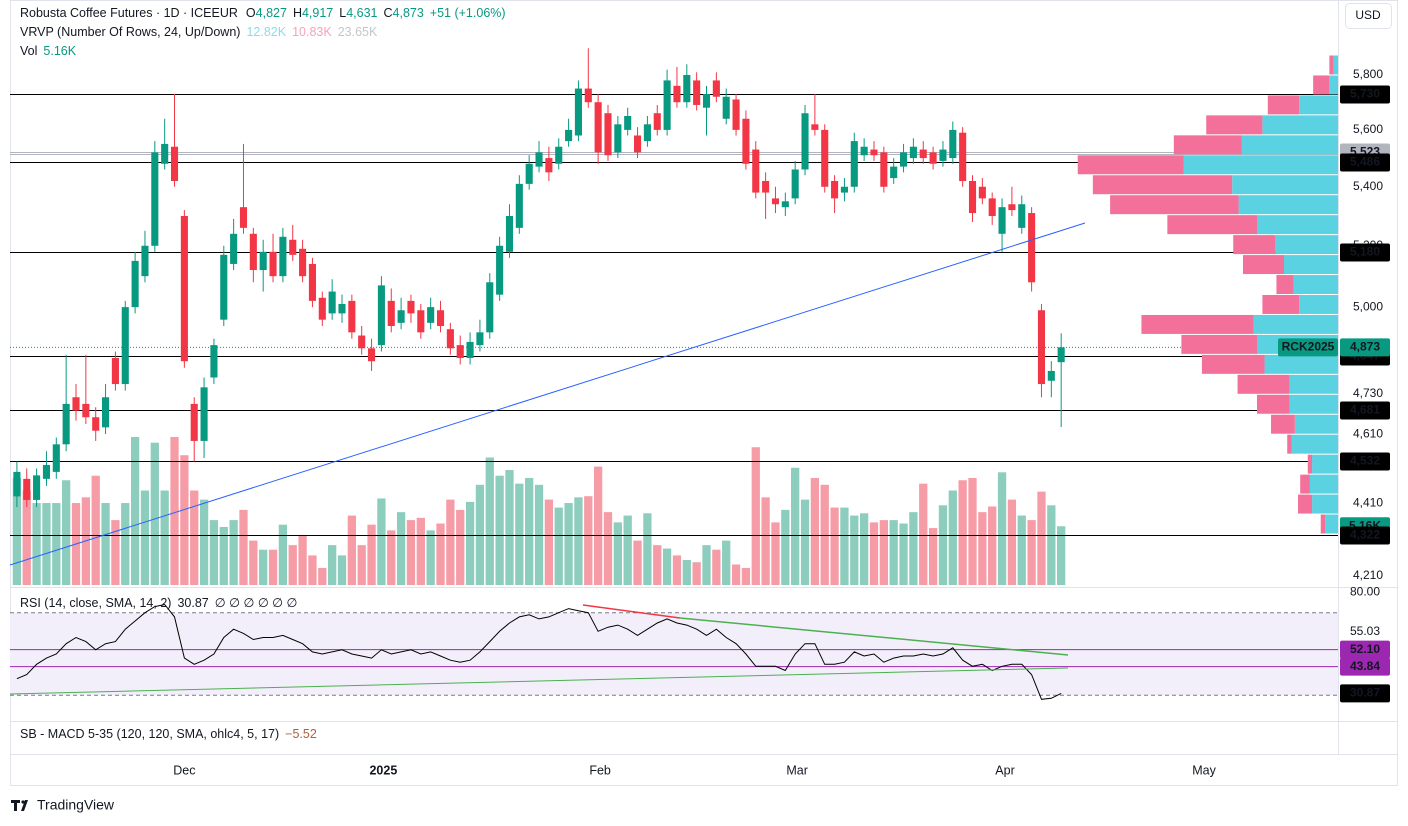 This screenshot has width=1408, height=826. I want to click on rsi-band-fill, so click(674, 654).